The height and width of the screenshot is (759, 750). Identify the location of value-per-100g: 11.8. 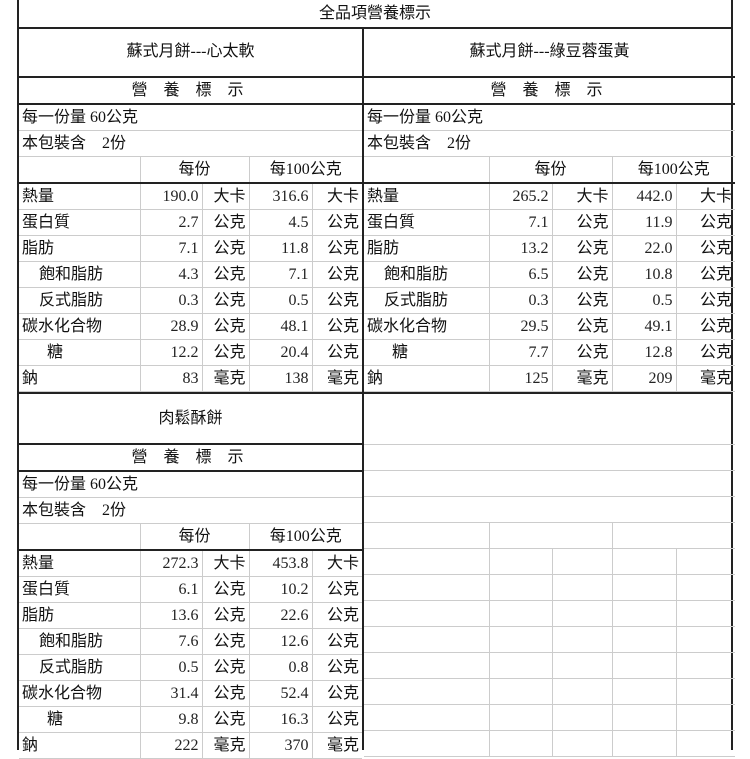
(280, 248).